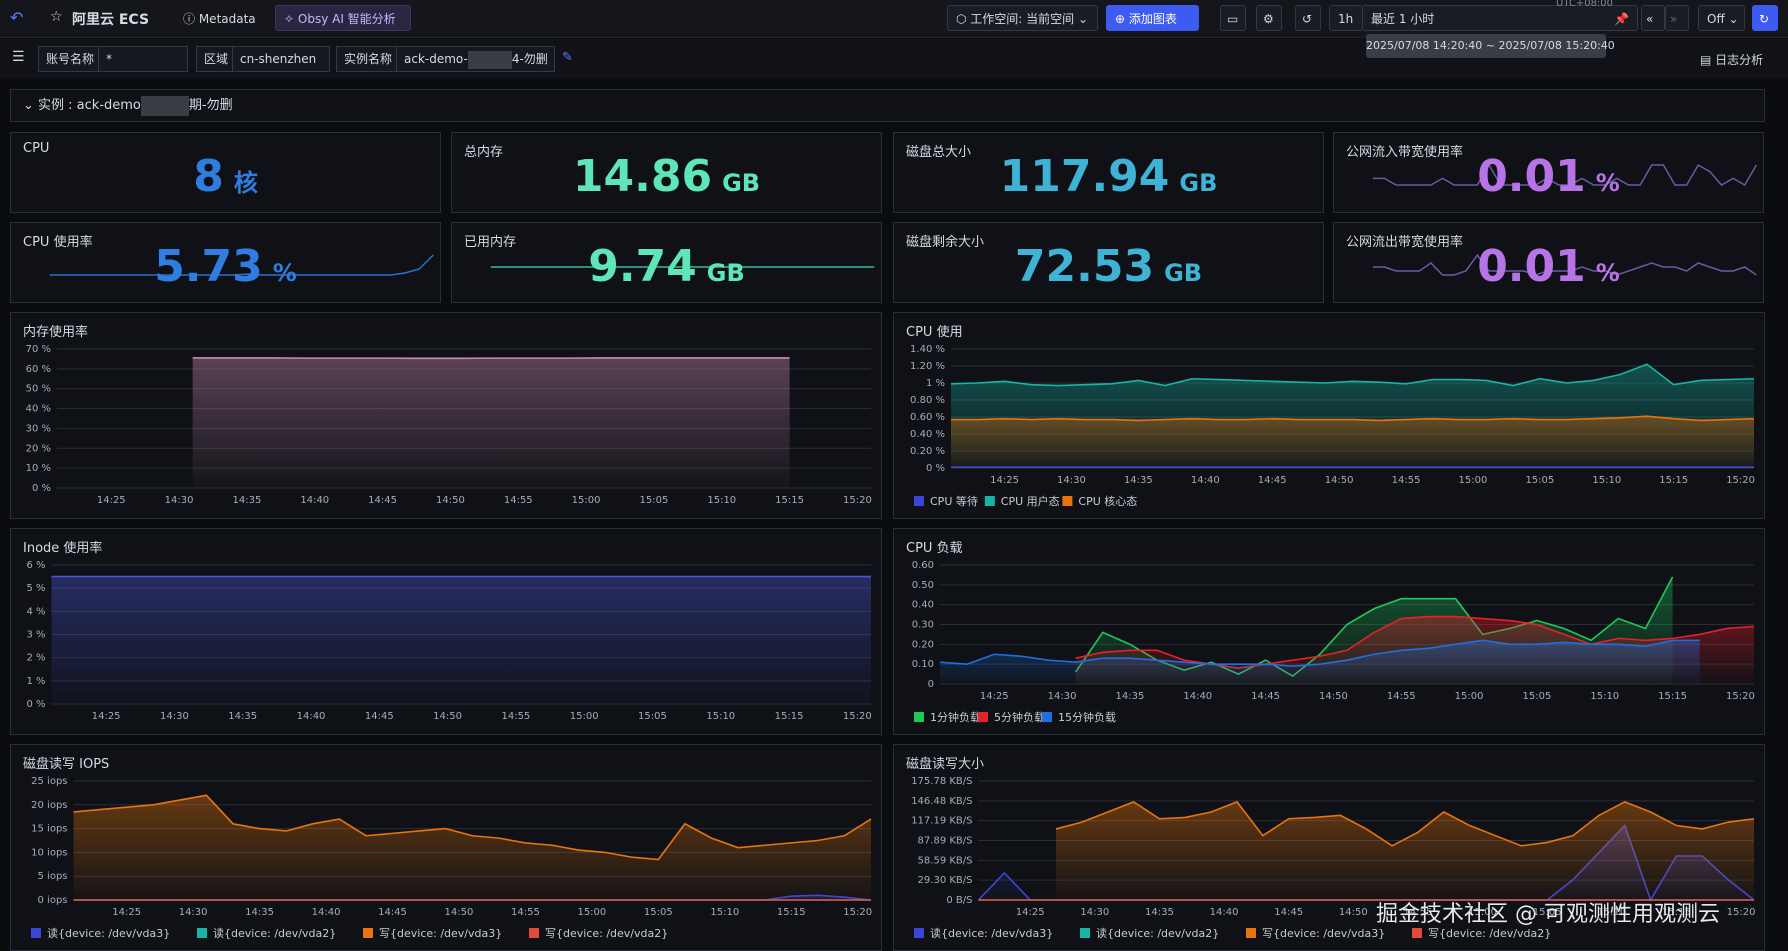 Image resolution: width=1788 pixels, height=951 pixels. Describe the element at coordinates (1741, 912) in the screenshot. I see `x-tick-label: 15:20` at that location.